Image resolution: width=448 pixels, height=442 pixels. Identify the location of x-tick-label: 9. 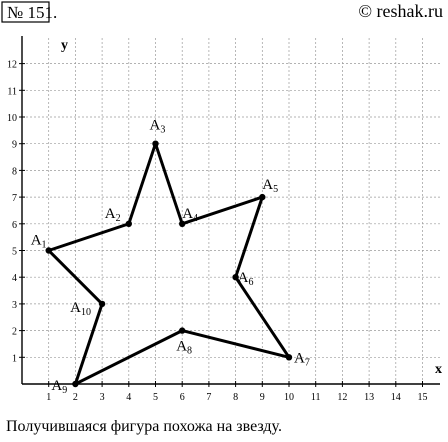
(262, 397).